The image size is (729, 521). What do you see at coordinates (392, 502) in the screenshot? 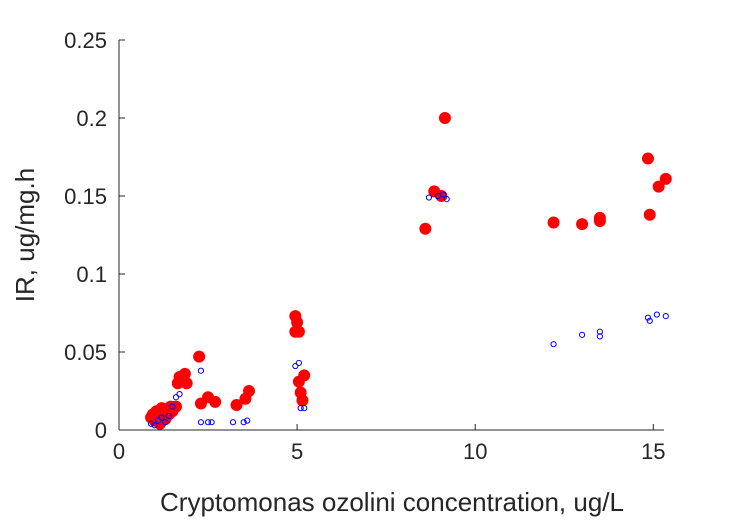
I see `x-axis-label: Cryptomonas ozolini concentration, ug/L` at bounding box center [392, 502].